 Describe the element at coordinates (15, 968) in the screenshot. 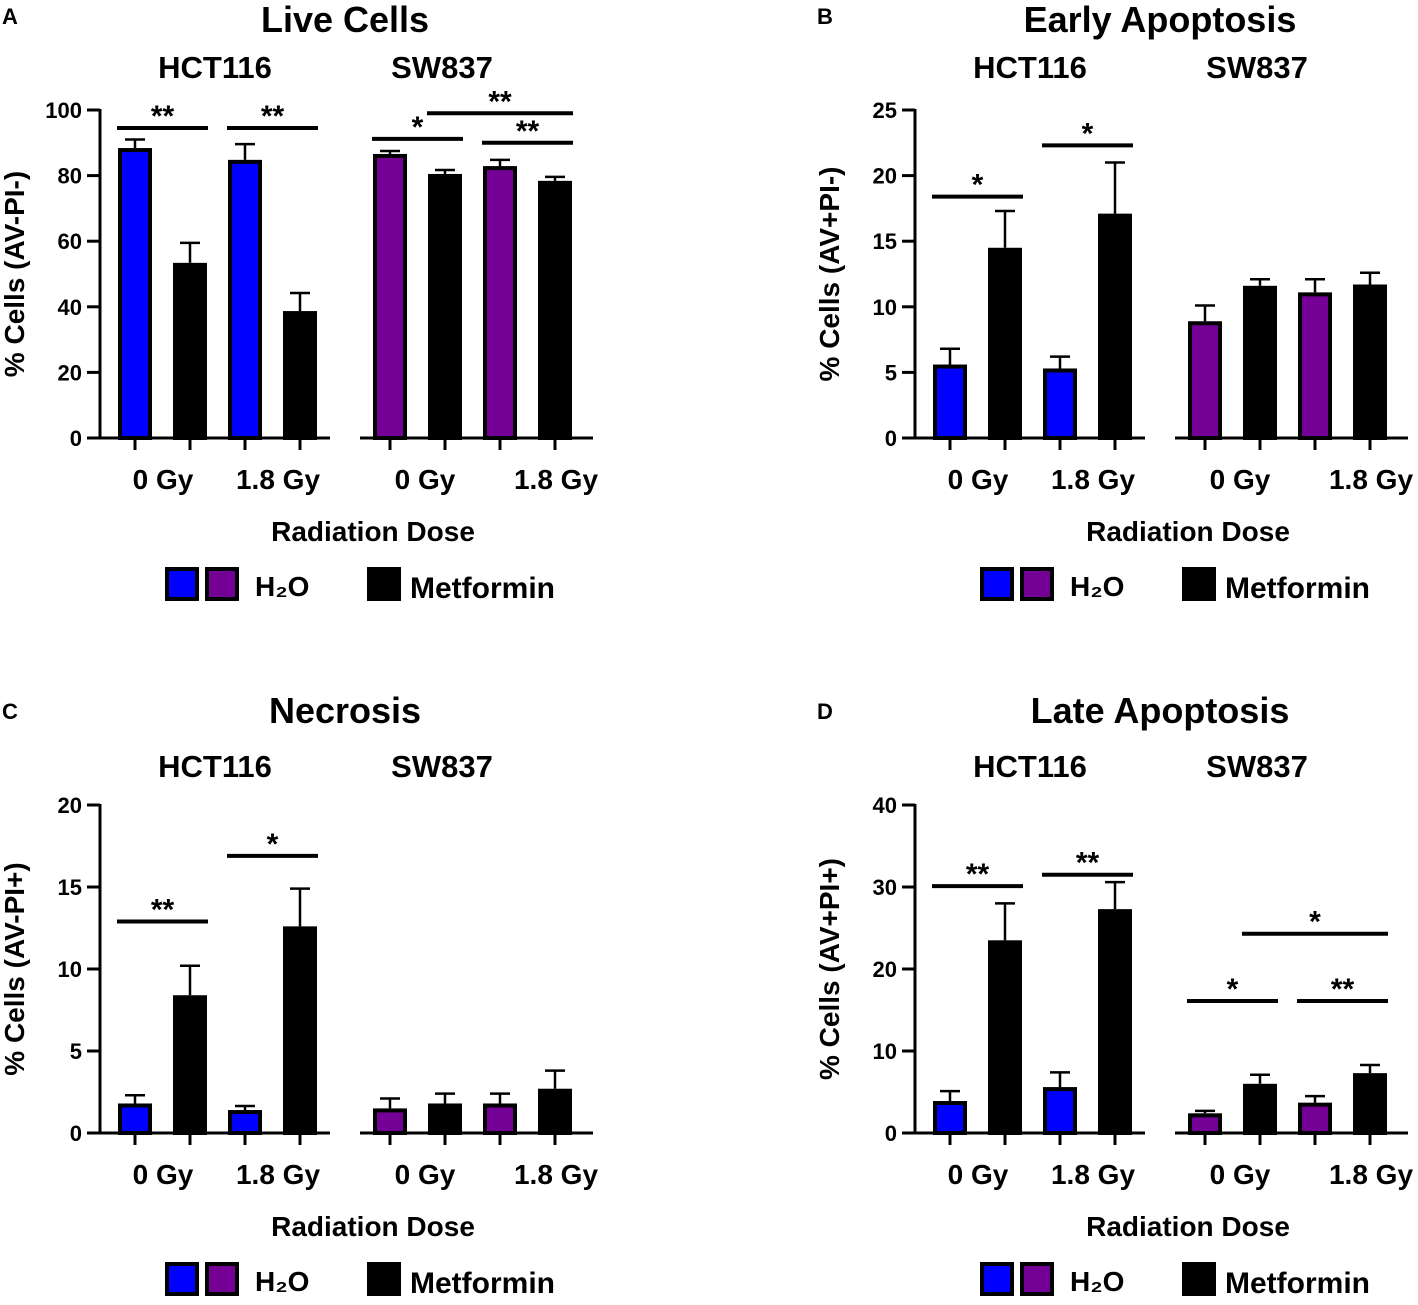

I see `y-axis-label: % Cells (AV-PI+)` at that location.